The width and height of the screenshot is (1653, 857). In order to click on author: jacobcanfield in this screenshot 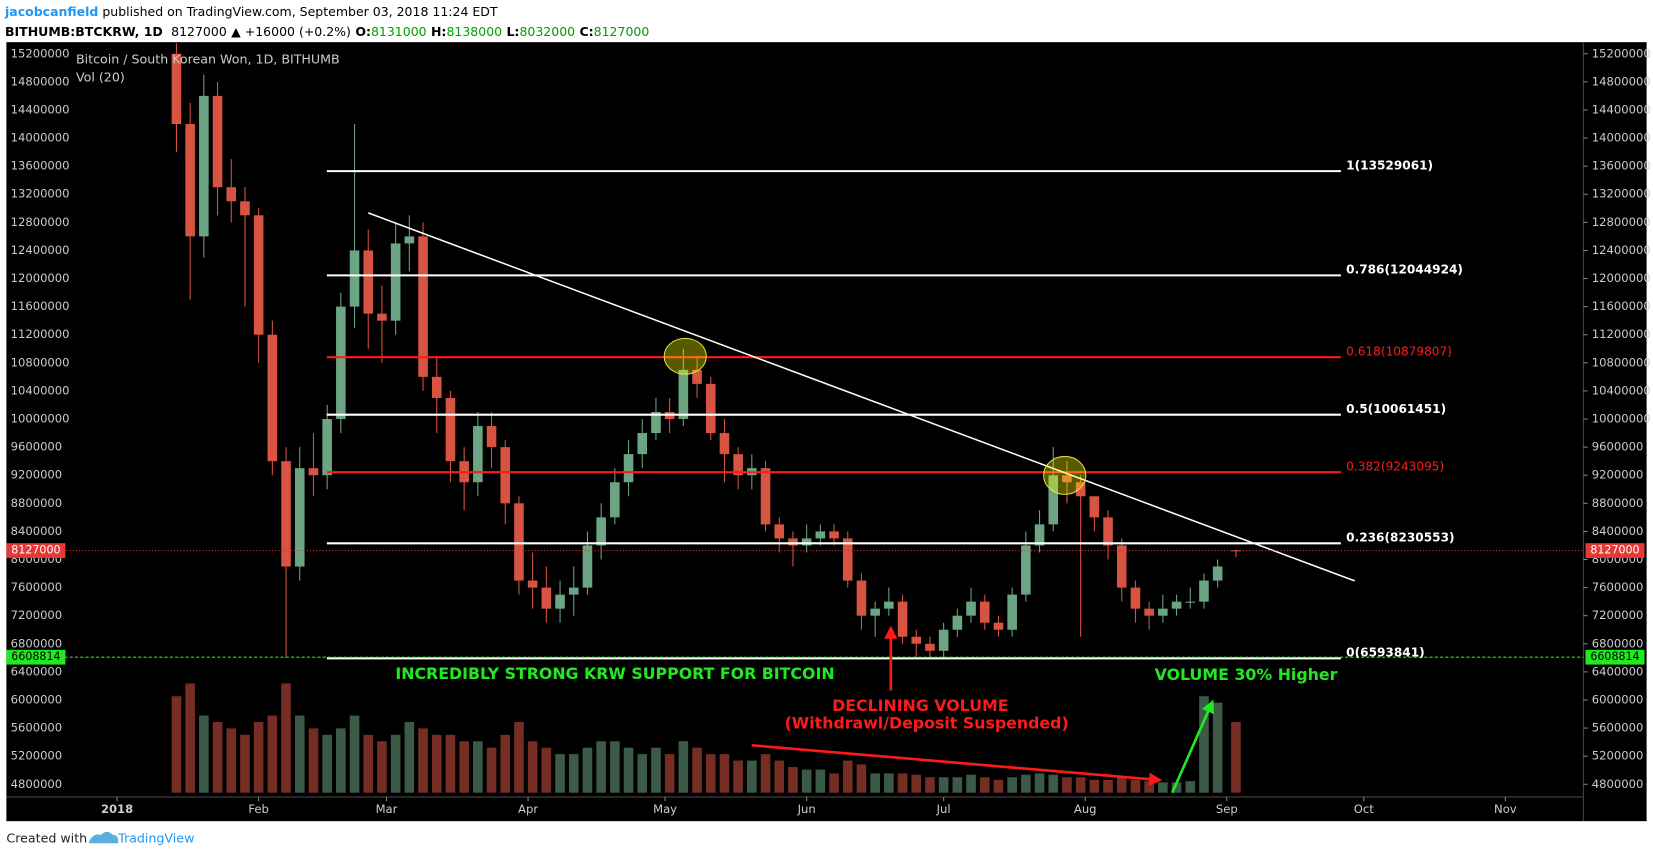, I will do `click(52, 11)`.